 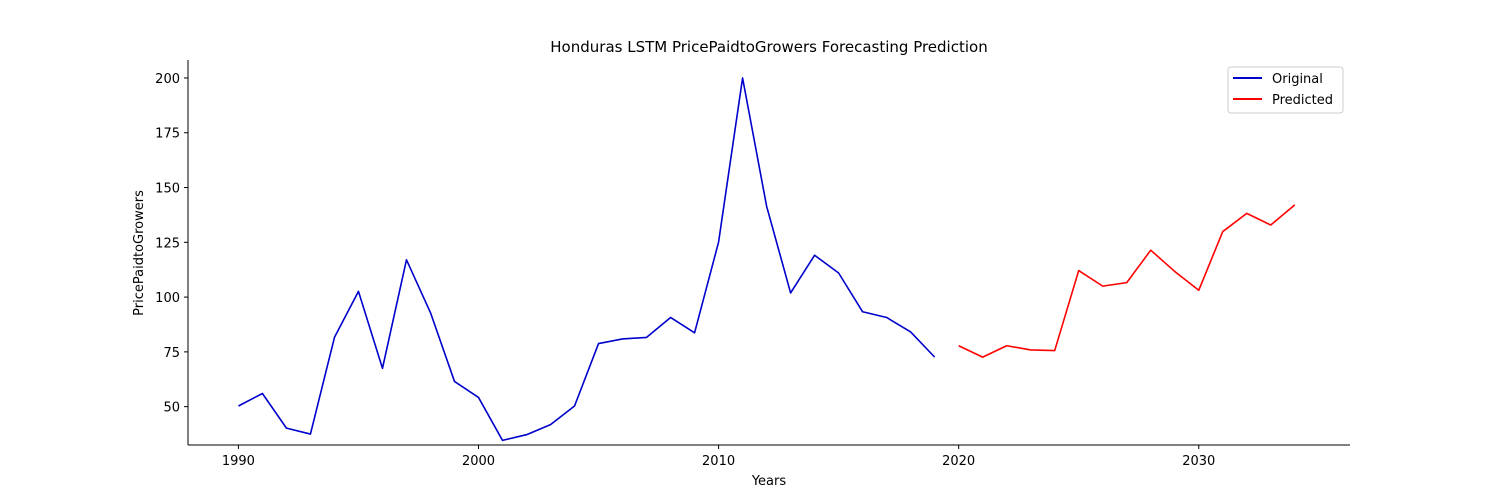 I want to click on y-tick-label: 200, so click(x=167, y=79).